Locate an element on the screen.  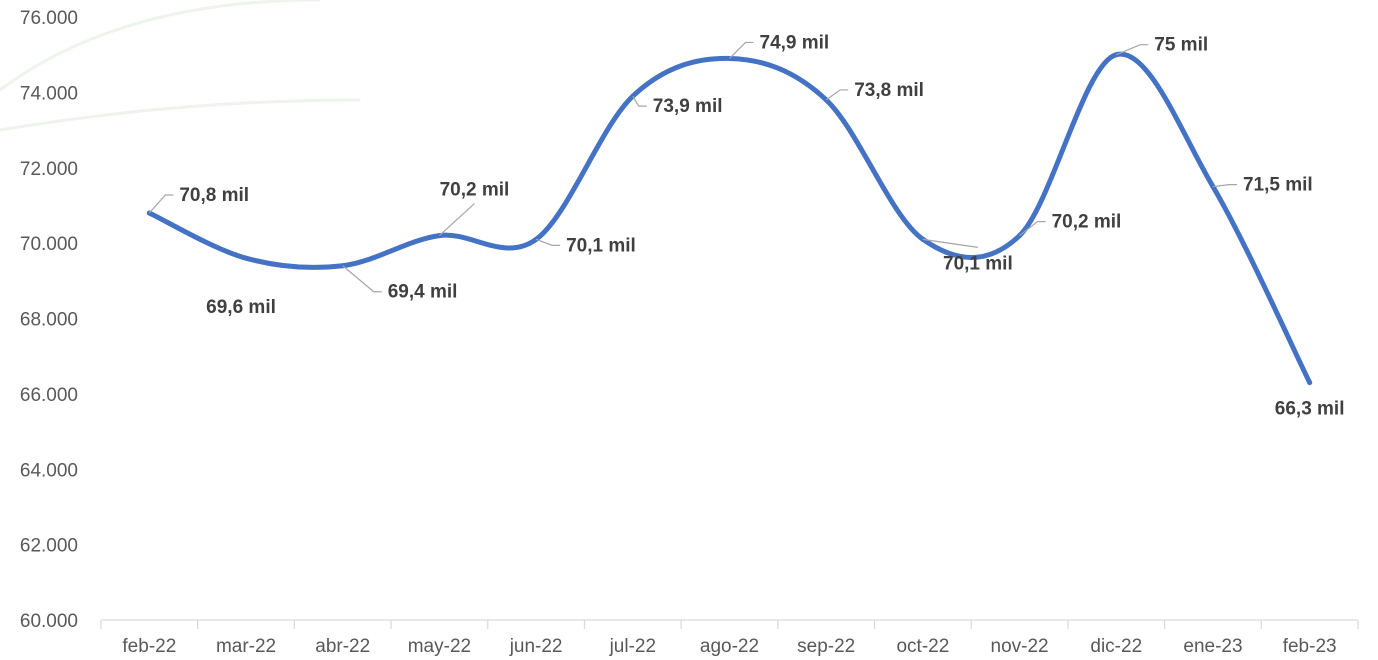
y-tick-label: 68.000 is located at coordinates (49, 320).